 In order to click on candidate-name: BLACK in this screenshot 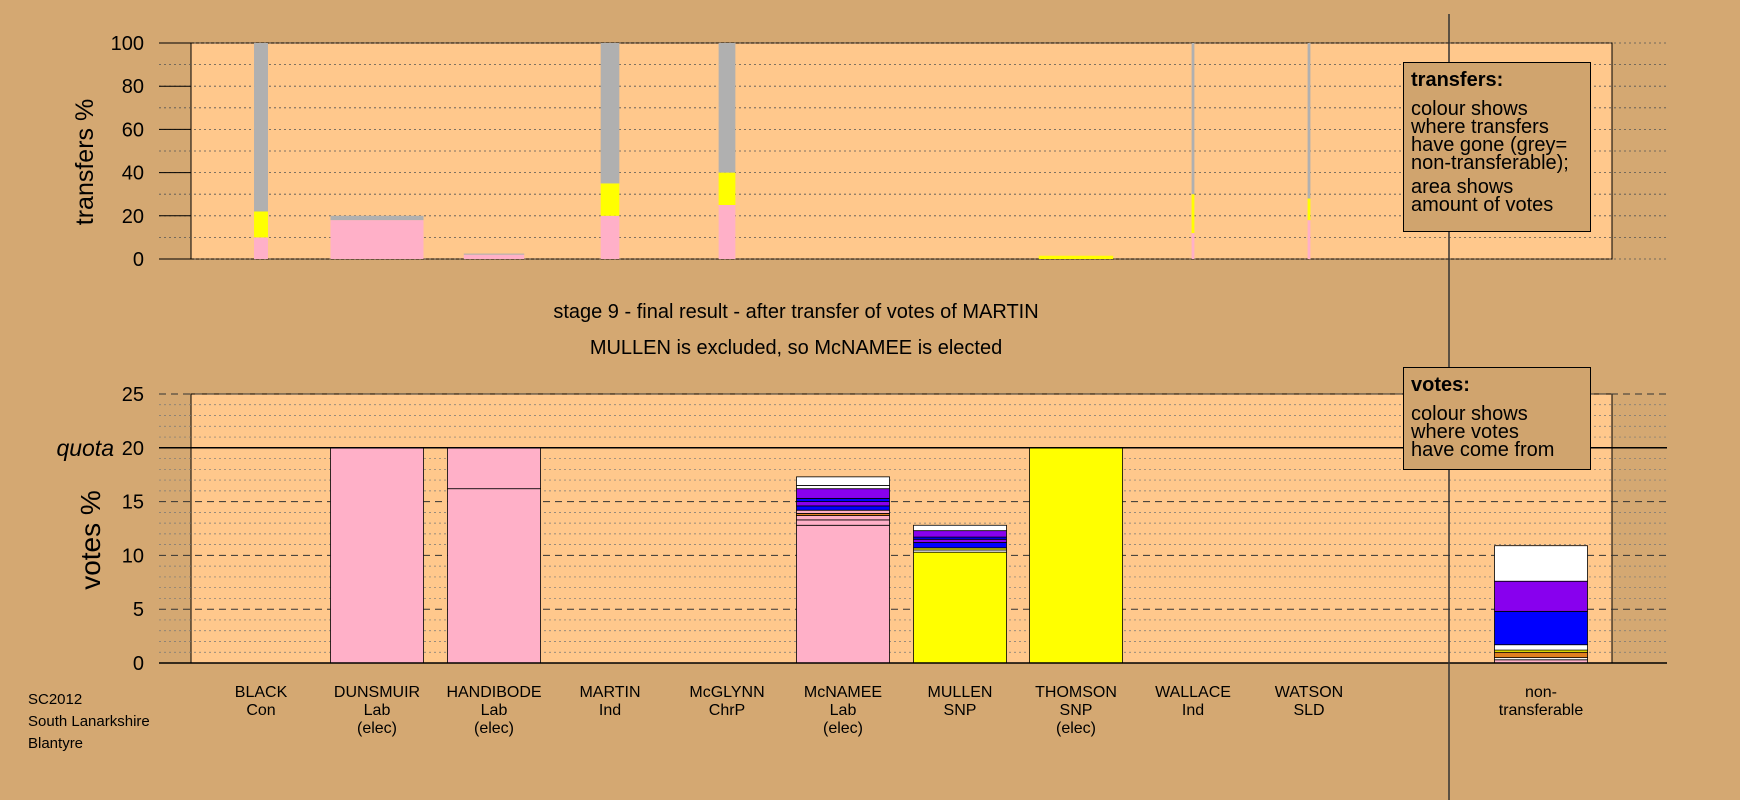, I will do `click(261, 692)`.